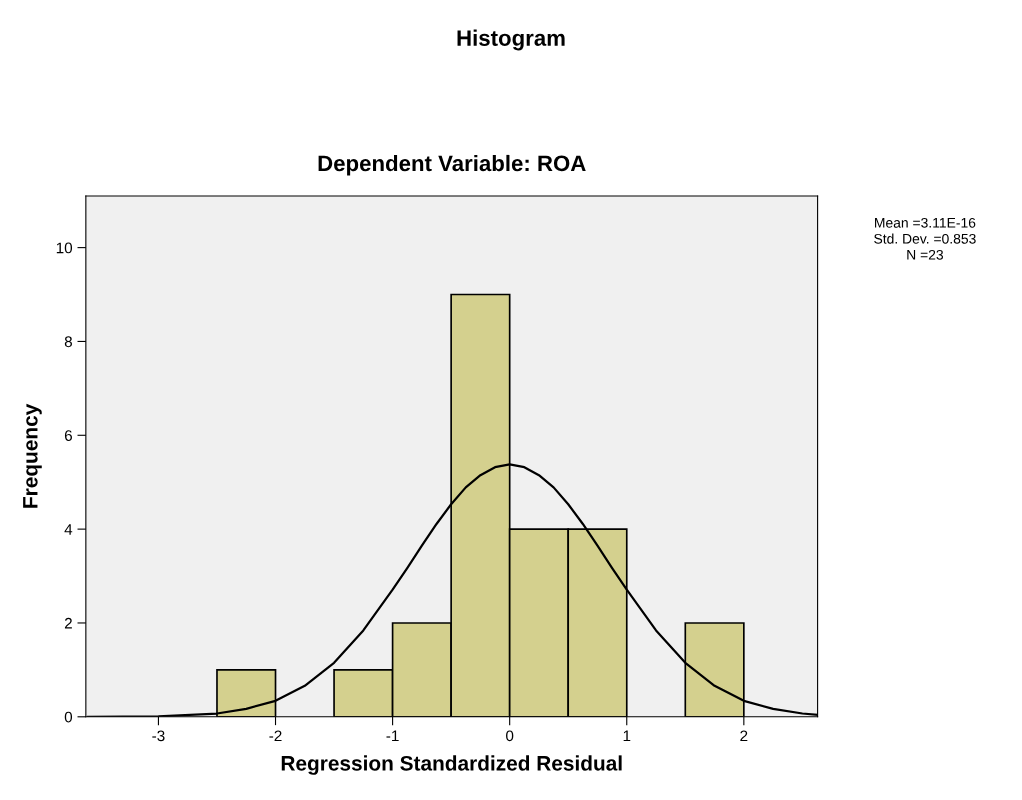 The height and width of the screenshot is (800, 1022). What do you see at coordinates (68, 717) in the screenshot?
I see `y-tick-label: 0` at bounding box center [68, 717].